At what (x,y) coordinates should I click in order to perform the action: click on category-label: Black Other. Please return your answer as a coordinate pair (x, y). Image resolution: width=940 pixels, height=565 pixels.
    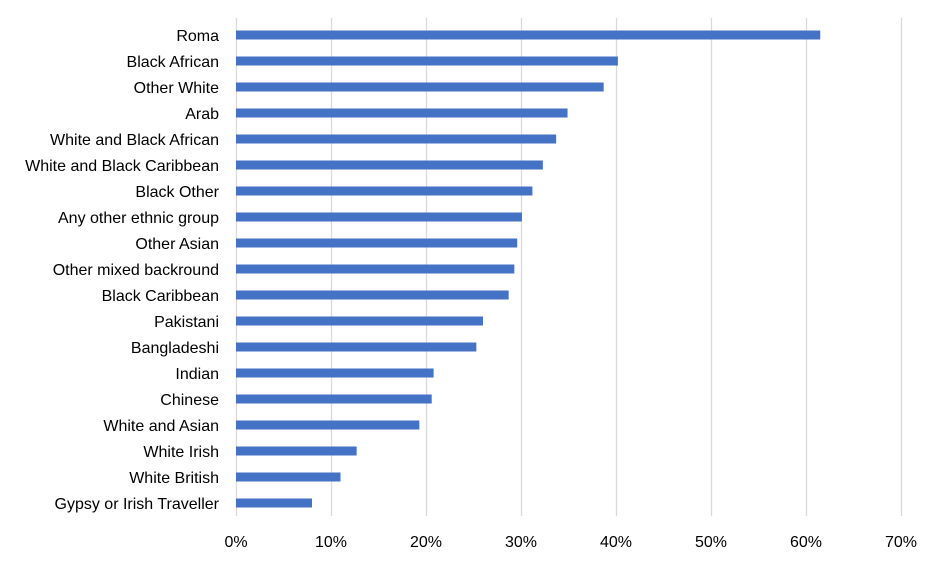
    Looking at the image, I should click on (177, 192).